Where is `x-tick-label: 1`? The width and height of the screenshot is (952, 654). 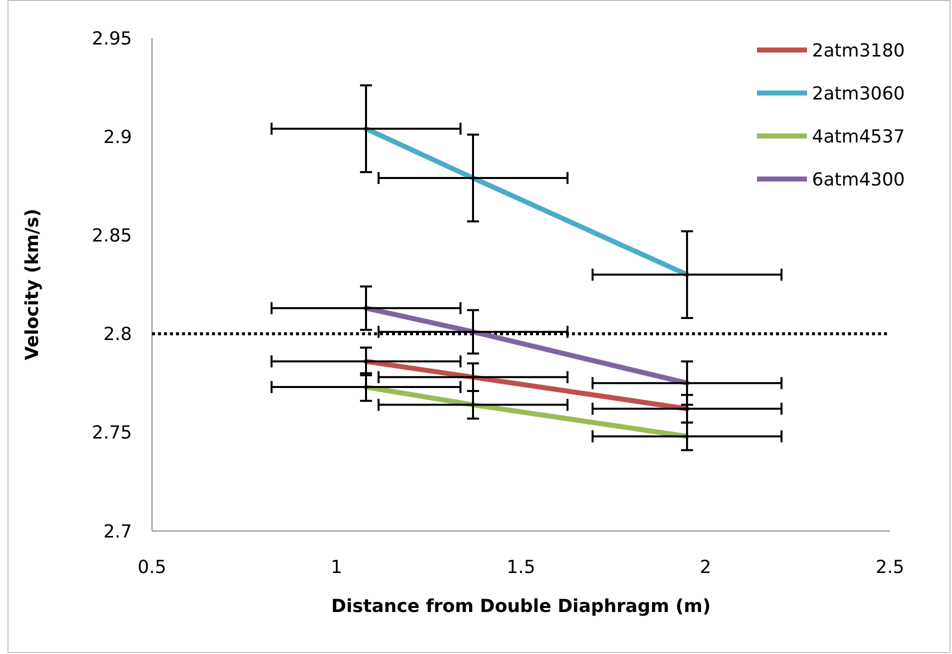
x-tick-label: 1 is located at coordinates (336, 567).